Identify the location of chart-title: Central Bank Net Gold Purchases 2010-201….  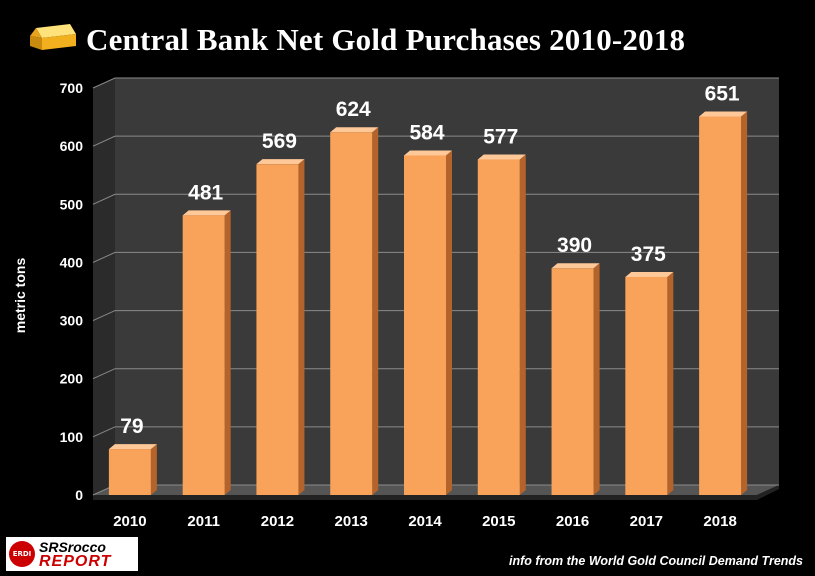
(386, 39).